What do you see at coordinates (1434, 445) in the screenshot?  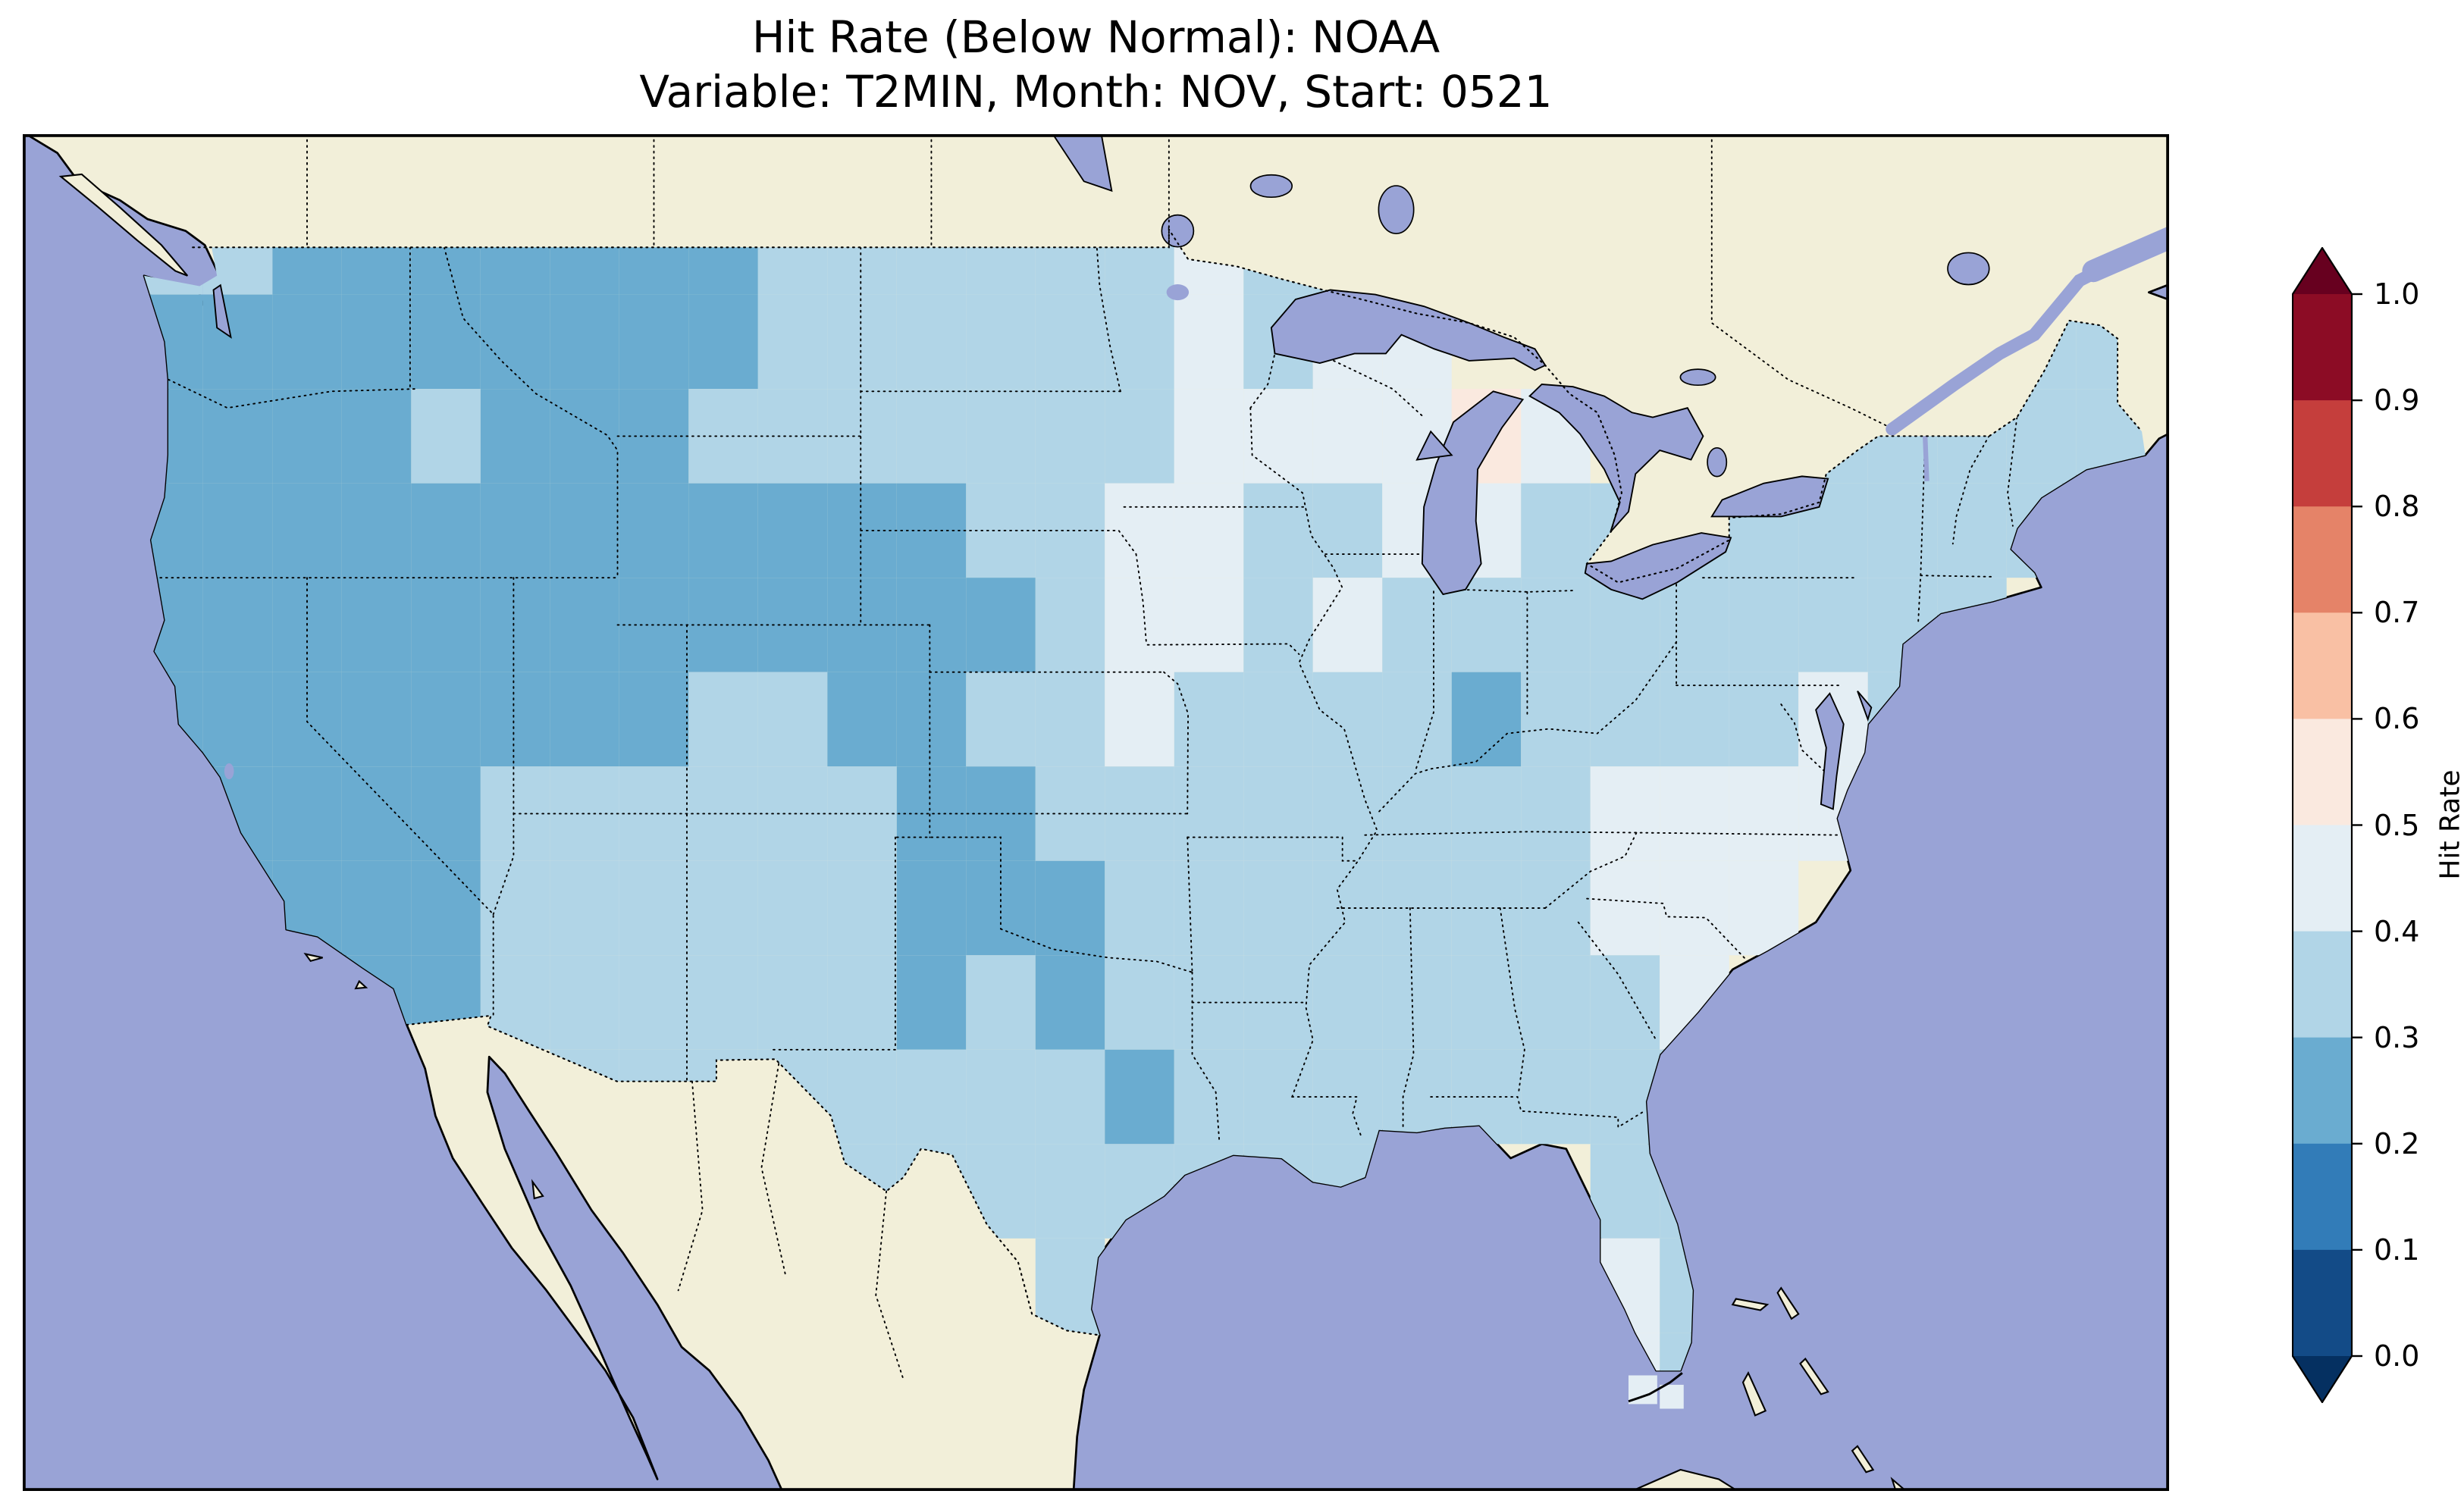 I see `green-bay` at bounding box center [1434, 445].